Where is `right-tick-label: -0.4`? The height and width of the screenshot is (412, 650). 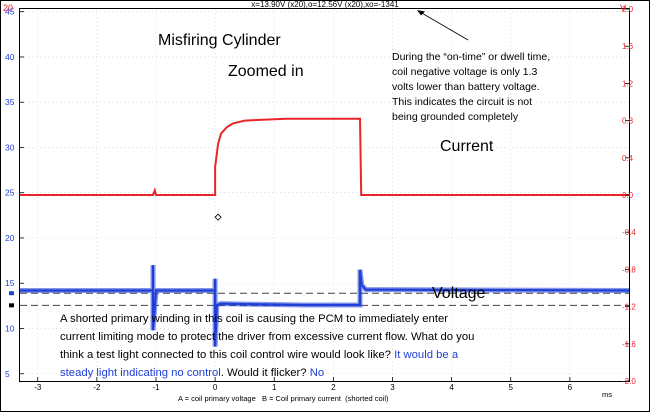 right-tick-label: -0.4 is located at coordinates (629, 232).